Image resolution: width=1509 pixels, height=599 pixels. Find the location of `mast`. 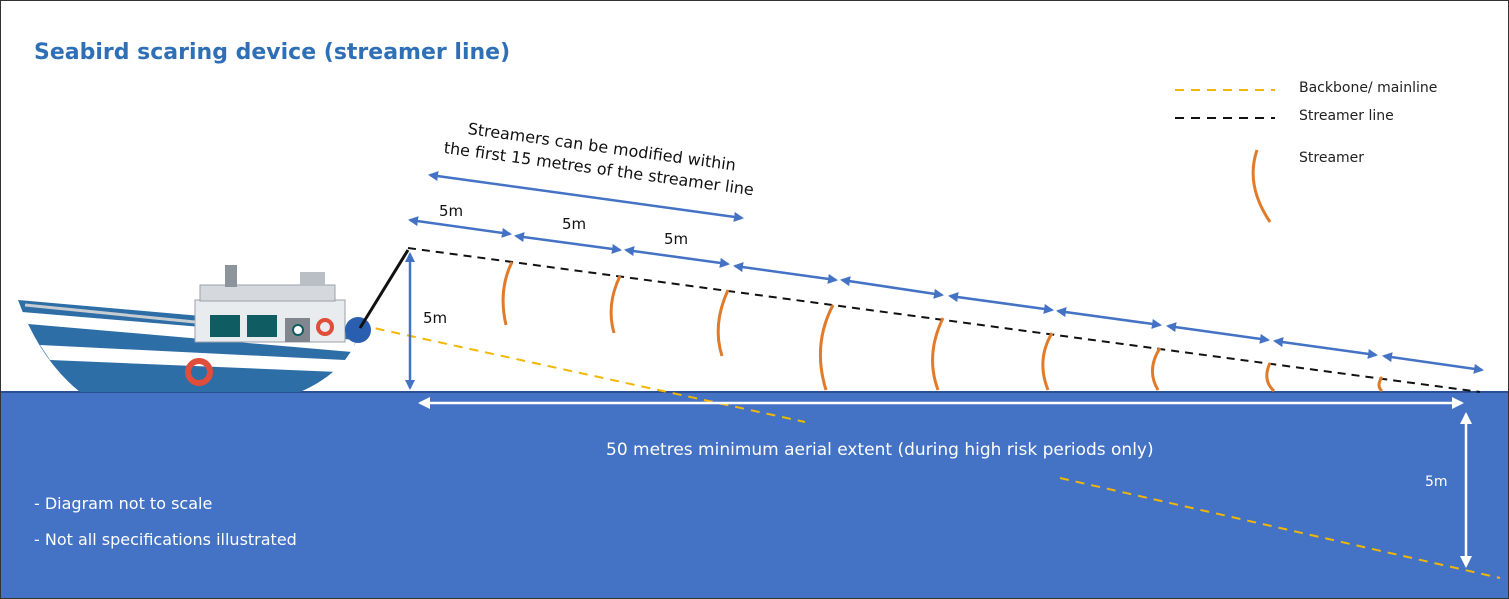

mast is located at coordinates (231, 276).